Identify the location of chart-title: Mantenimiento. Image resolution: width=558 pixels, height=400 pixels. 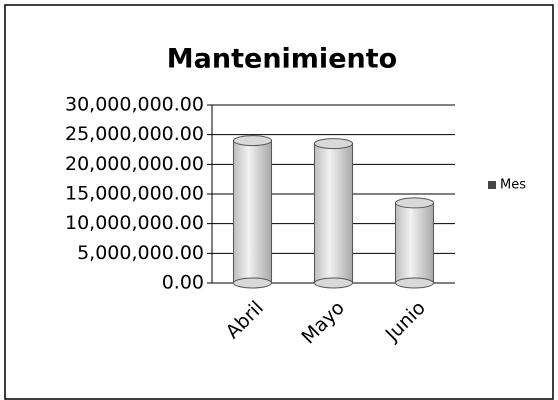
(282, 59).